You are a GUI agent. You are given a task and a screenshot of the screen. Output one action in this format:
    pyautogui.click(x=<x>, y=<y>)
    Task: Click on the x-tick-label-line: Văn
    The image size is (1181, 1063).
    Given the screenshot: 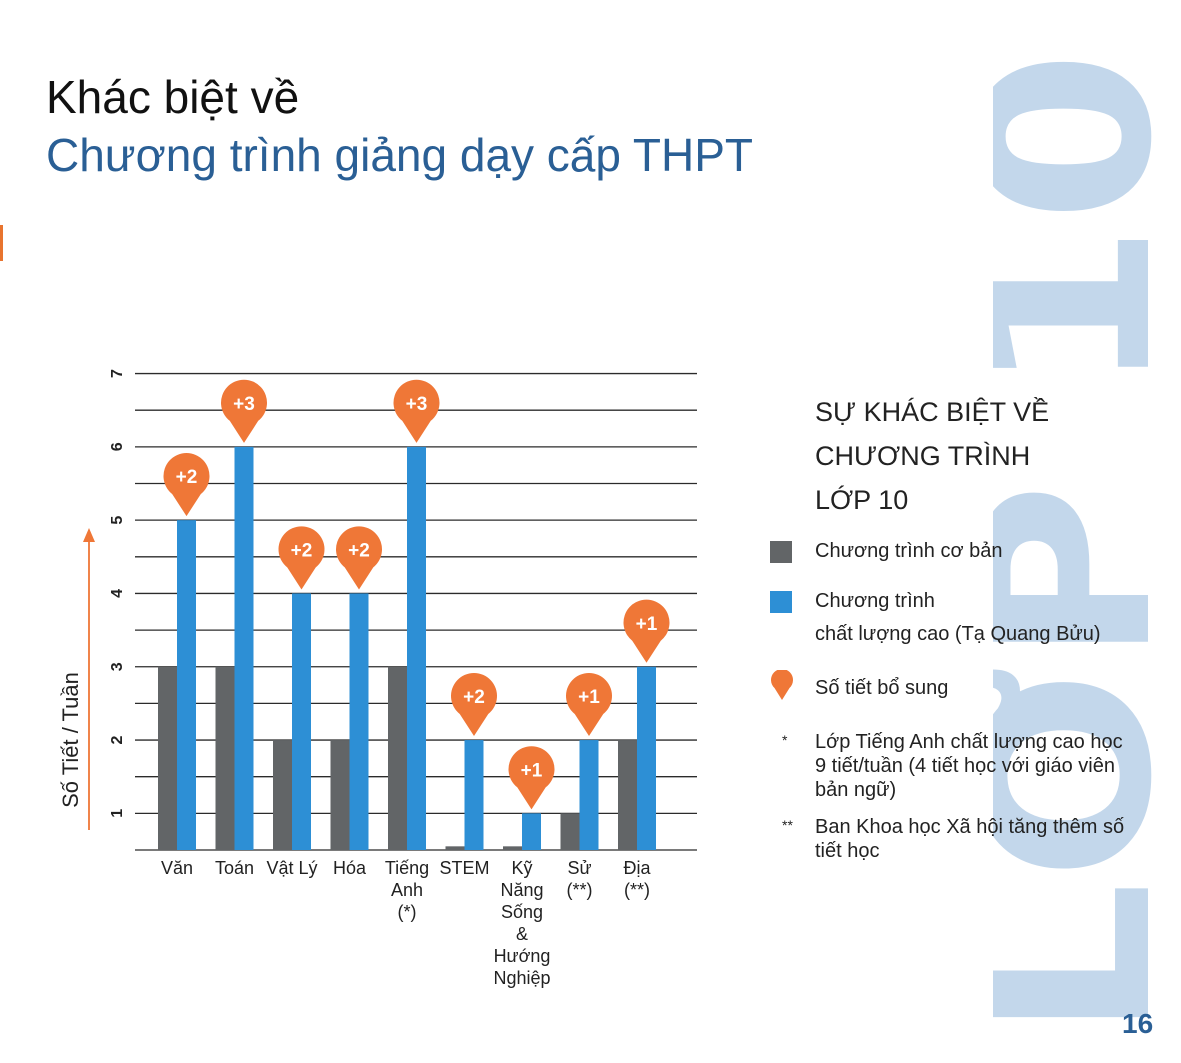 What is the action you would take?
    pyautogui.click(x=177, y=868)
    